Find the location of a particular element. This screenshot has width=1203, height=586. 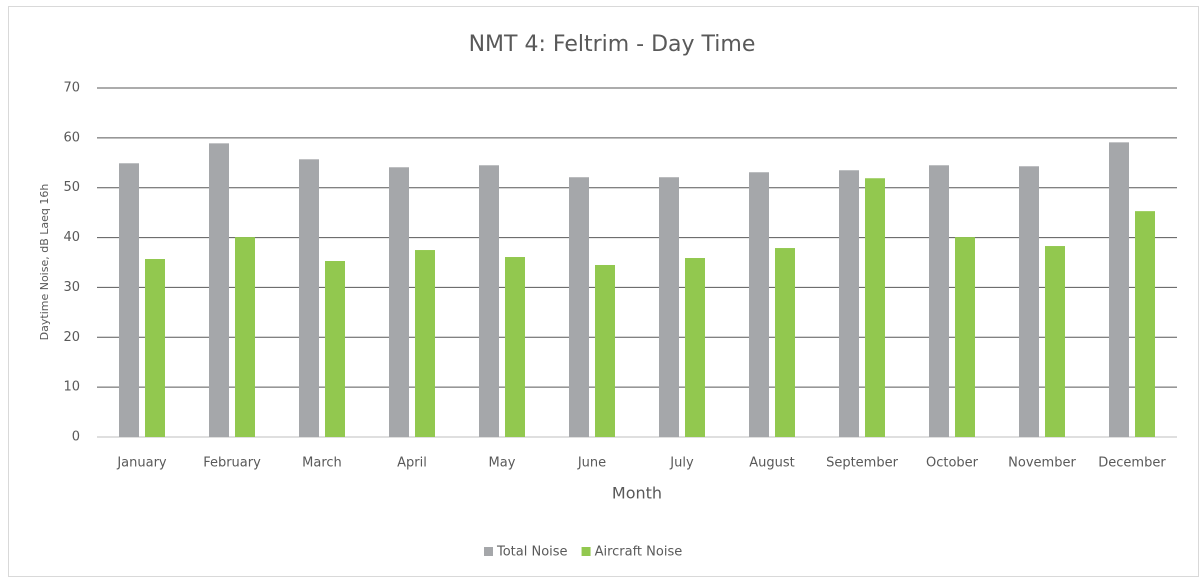

y-tick-label: 40 is located at coordinates (71, 237).